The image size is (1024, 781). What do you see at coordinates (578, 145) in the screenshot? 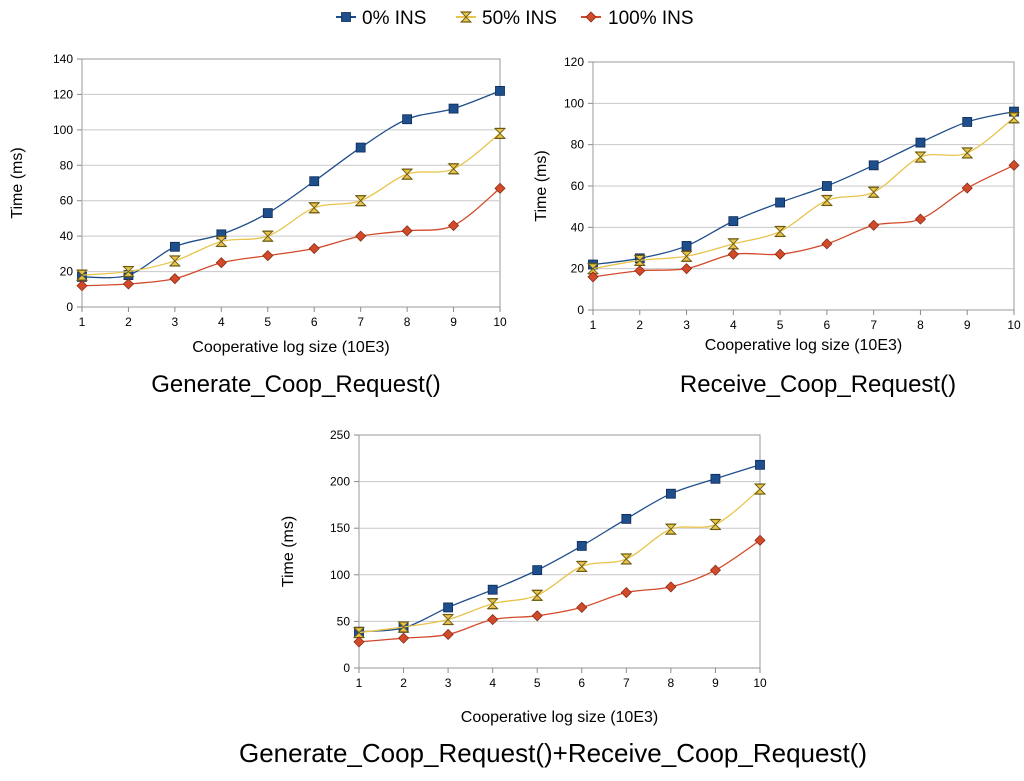
I see `y-tick-label: 80` at bounding box center [578, 145].